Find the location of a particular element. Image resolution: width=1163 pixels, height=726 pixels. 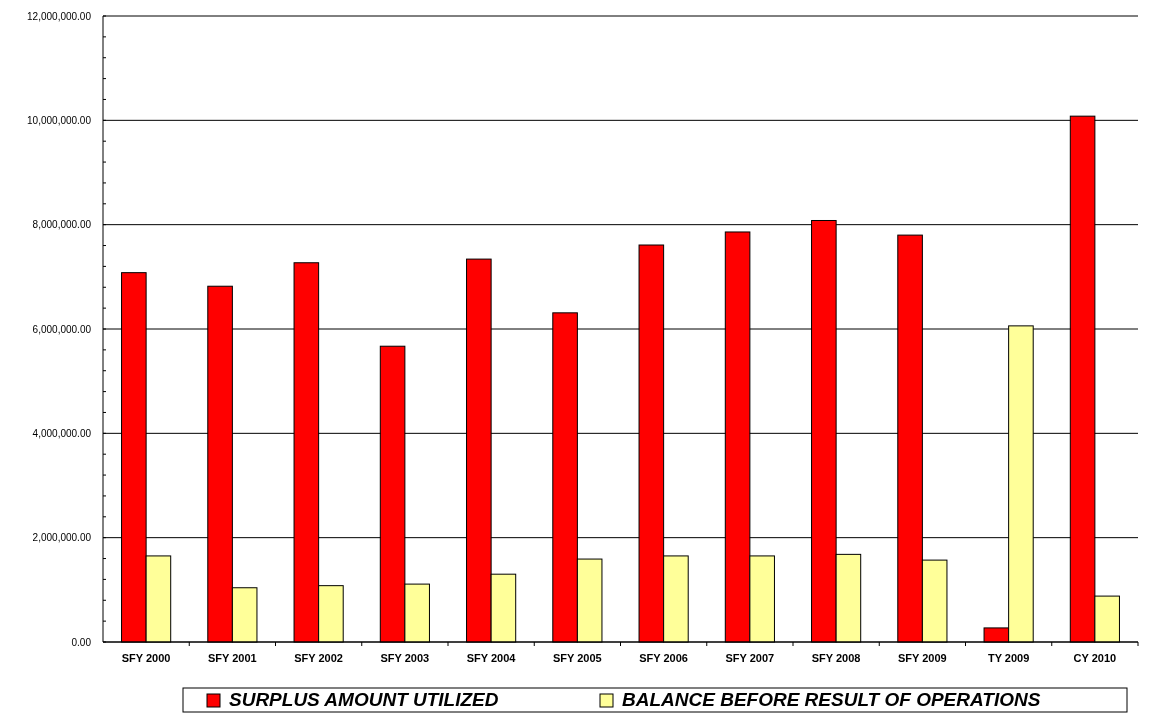

x-tick-label: SFY 2005 is located at coordinates (577, 658).